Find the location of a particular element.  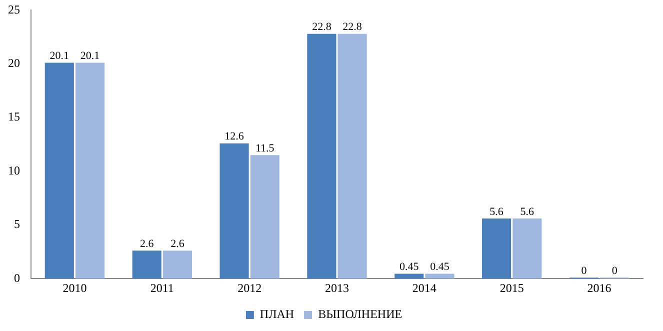

x-tick-label: 2013 is located at coordinates (337, 287).